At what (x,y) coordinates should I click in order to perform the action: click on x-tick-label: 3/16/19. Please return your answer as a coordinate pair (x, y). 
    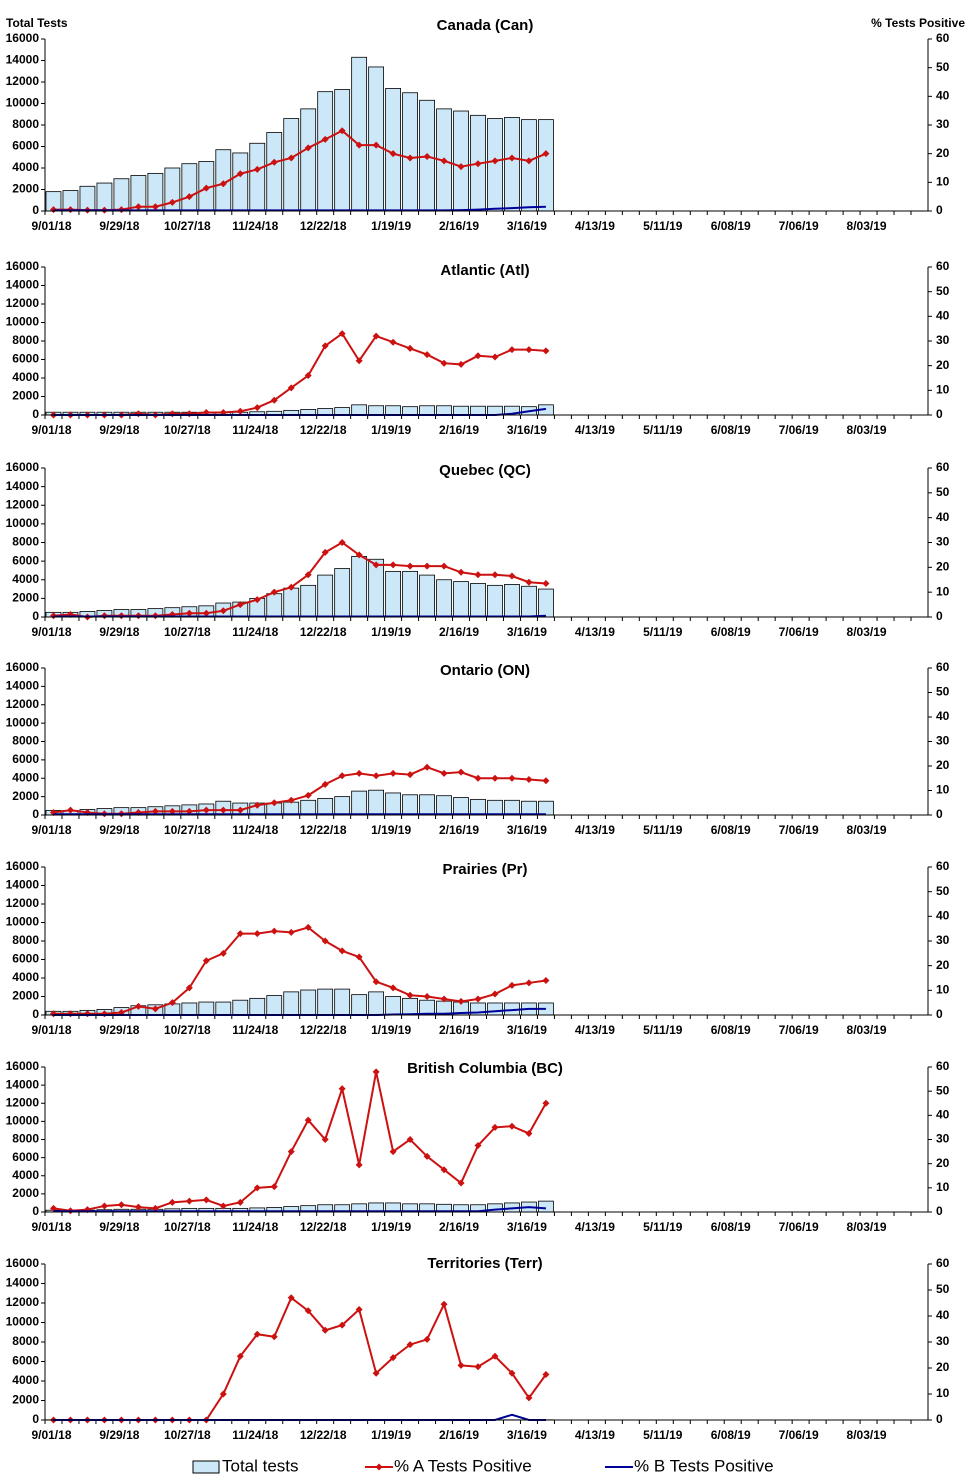
    Looking at the image, I should click on (527, 1227).